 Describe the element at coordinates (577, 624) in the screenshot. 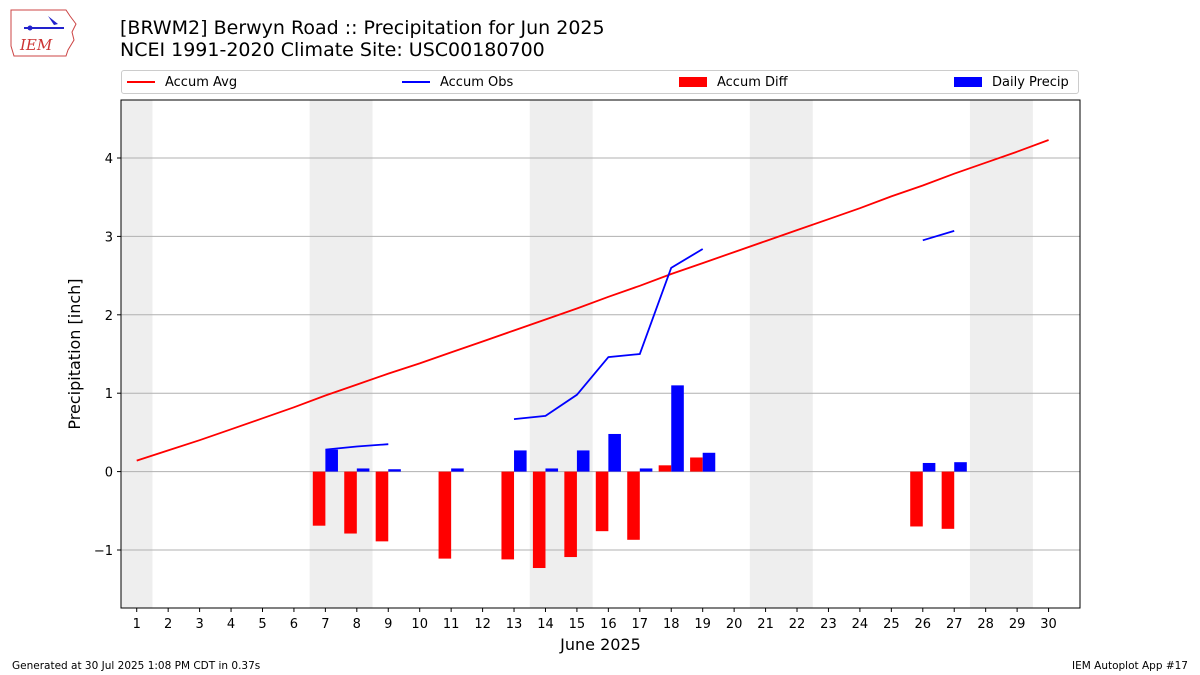

I see `x-tick-label: 15` at that location.